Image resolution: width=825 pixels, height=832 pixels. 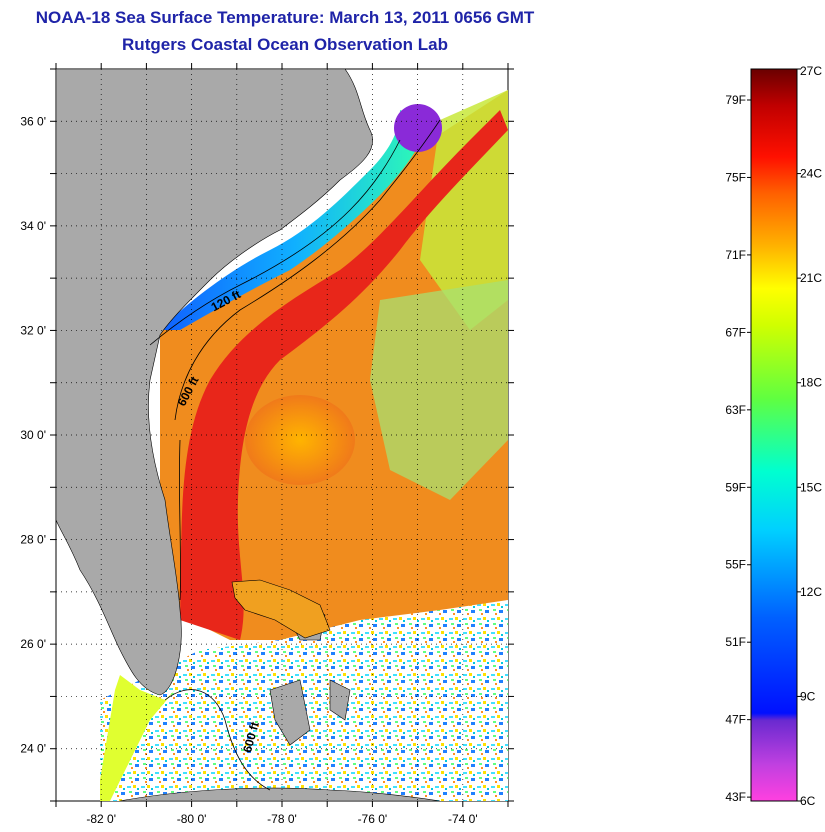 I want to click on colorbar-f-label: 55F, so click(x=735, y=565).